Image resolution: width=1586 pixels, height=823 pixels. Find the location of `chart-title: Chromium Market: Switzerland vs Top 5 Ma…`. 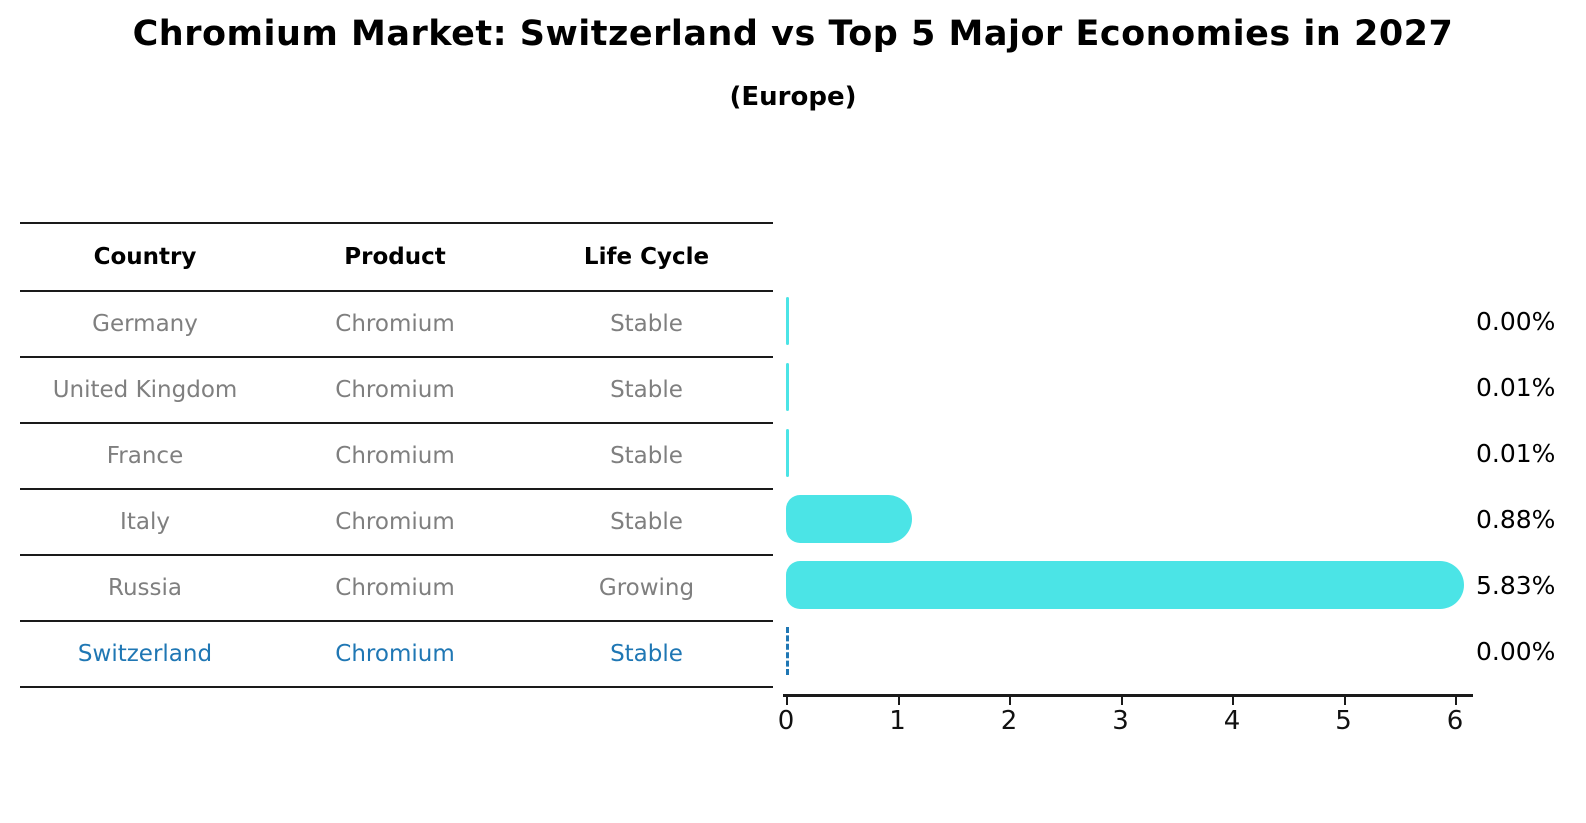

chart-title: Chromium Market: Switzerland vs Top 5 Ma… is located at coordinates (793, 34).